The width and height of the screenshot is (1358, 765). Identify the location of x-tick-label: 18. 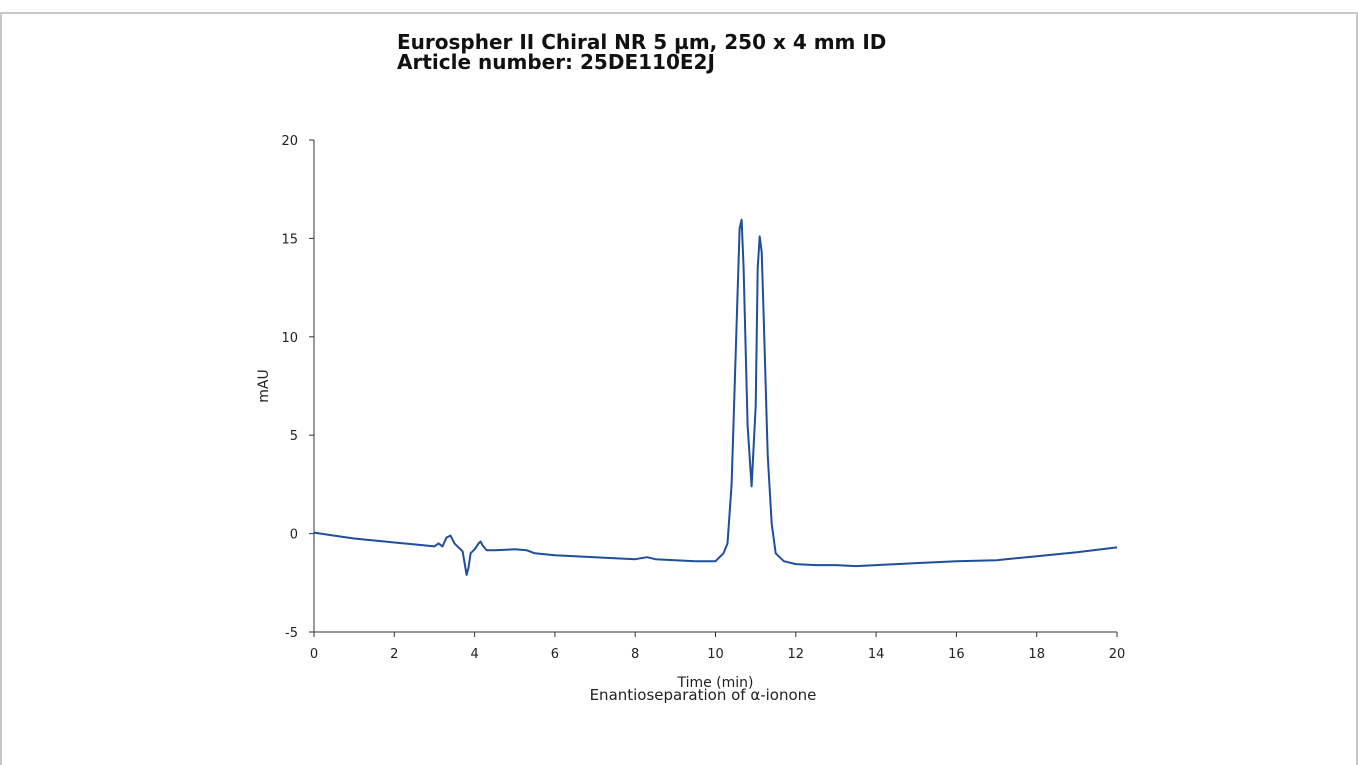
(1036, 654).